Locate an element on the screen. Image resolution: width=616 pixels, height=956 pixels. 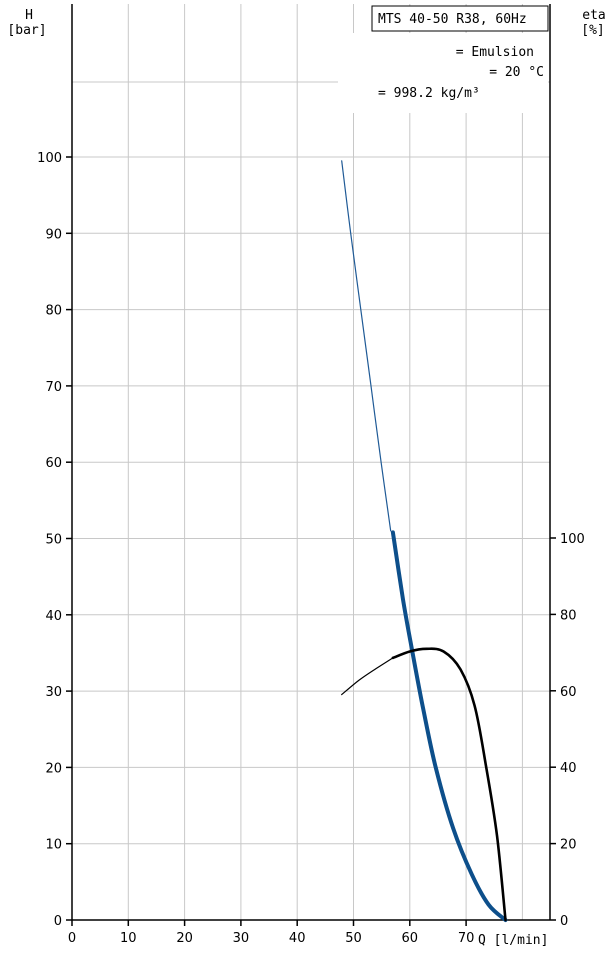
x-tick-label-50: 50 is located at coordinates (353, 938).